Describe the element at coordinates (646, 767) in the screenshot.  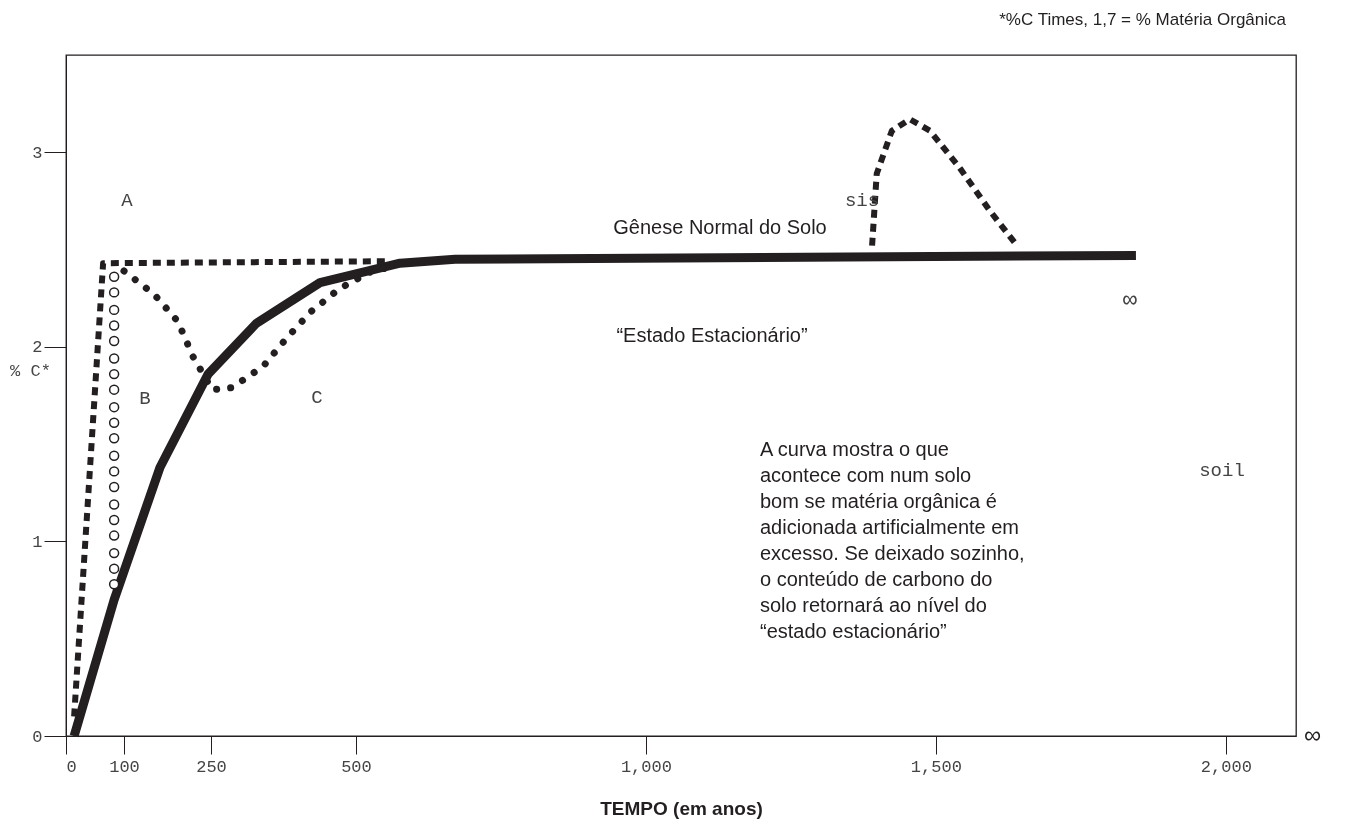
I see `x-tick-label: 1,000` at that location.